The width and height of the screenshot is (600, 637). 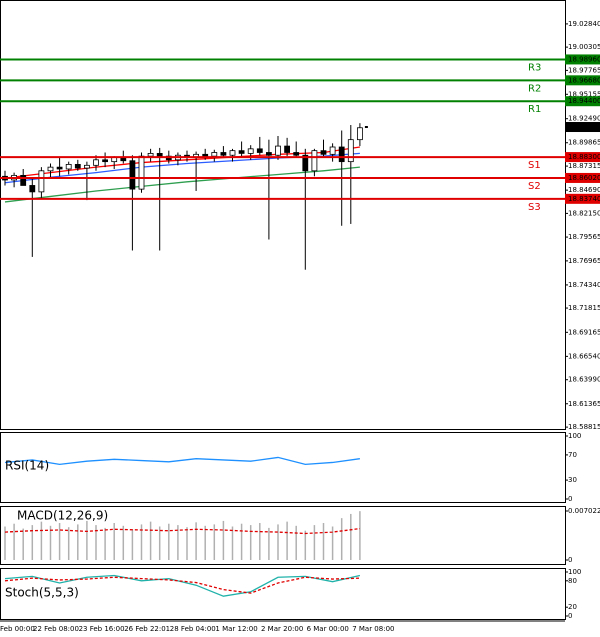 I want to click on last-price-label: 18.91582, so click(x=584, y=127).